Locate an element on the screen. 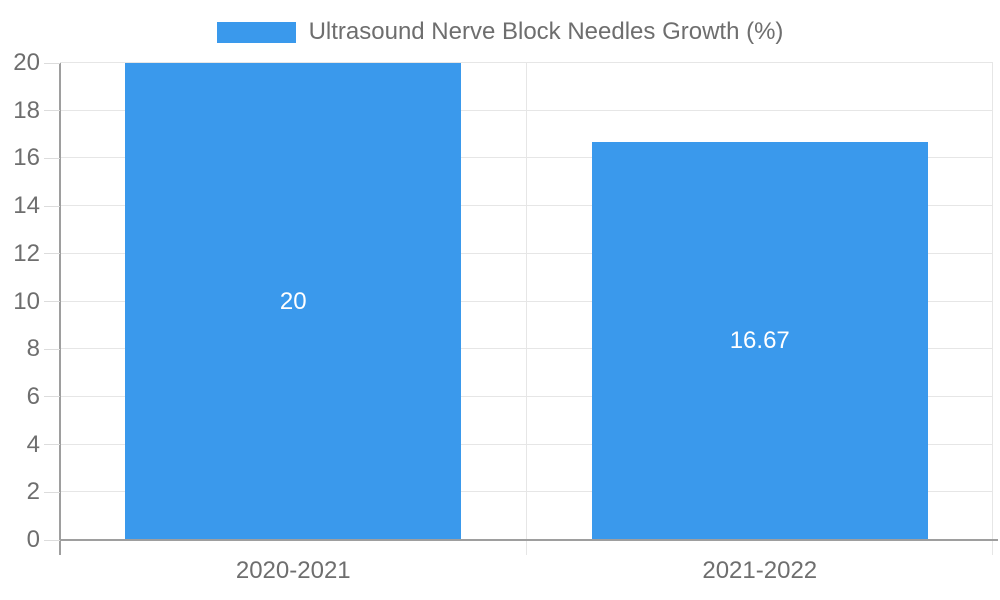 The image size is (1000, 600). legend-swatch is located at coordinates (256, 32).